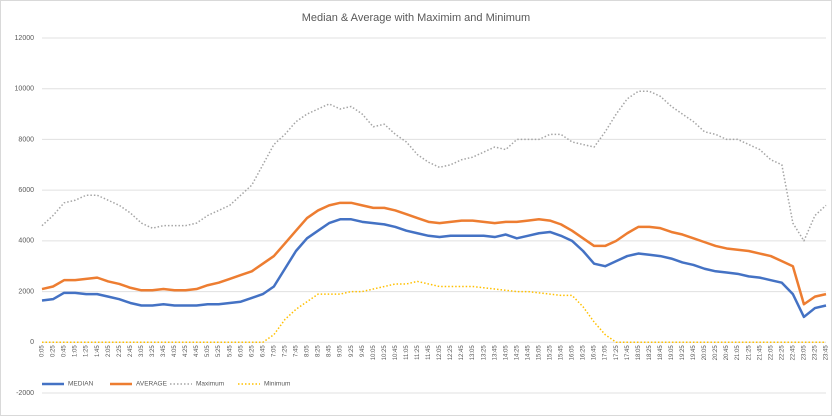  Describe the element at coordinates (341, 351) in the screenshot. I see `x-tick-label: 9:05` at that location.